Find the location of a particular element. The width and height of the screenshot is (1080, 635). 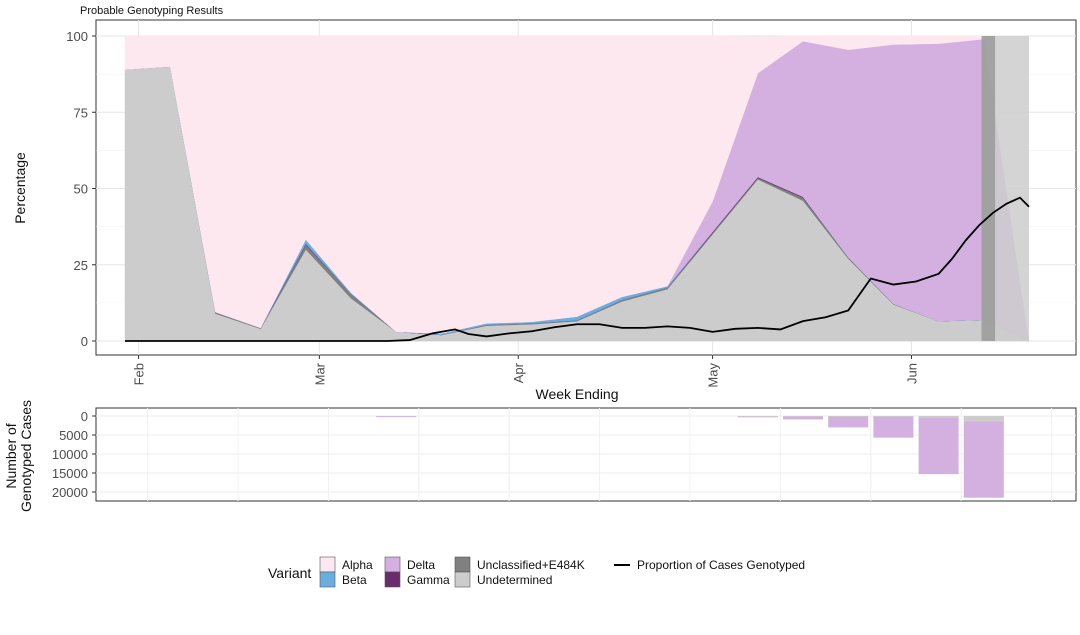

y-tick-label: 100 is located at coordinates (77, 36).